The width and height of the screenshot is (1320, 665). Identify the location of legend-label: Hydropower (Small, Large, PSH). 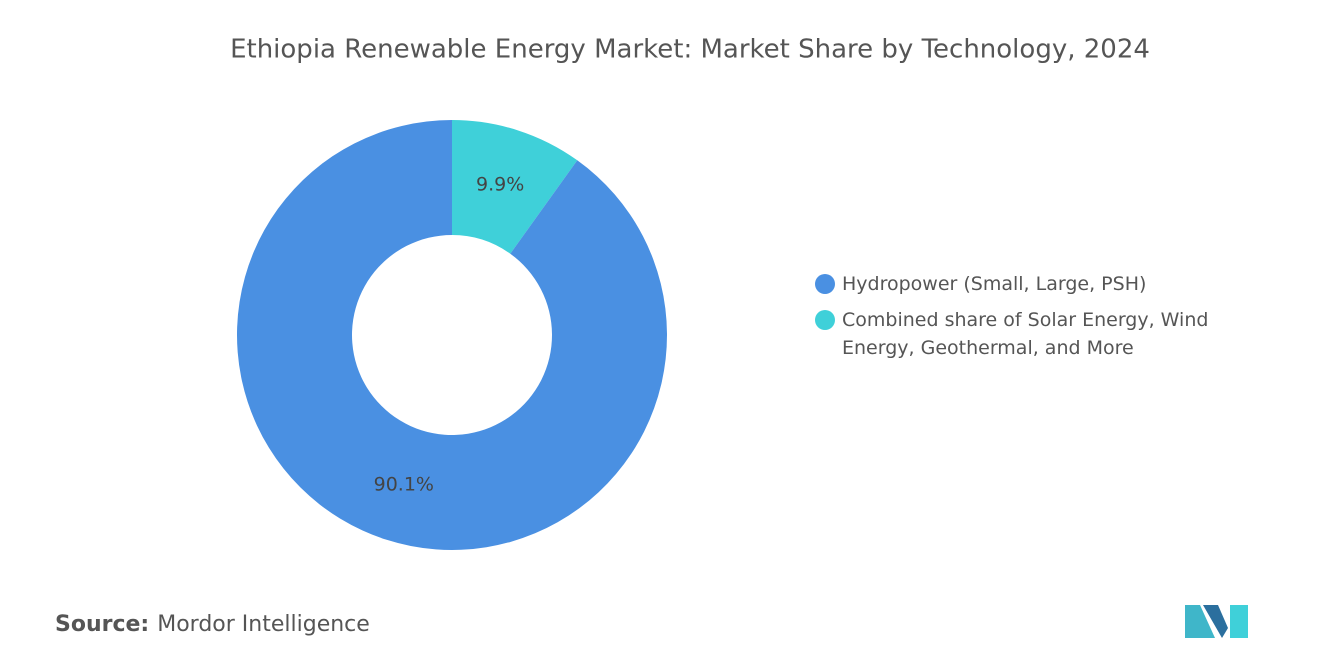
(994, 284).